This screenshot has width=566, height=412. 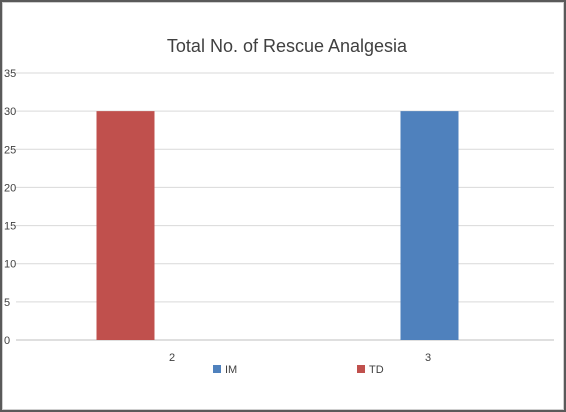 What do you see at coordinates (10, 227) in the screenshot?
I see `y-tick-label: 15` at bounding box center [10, 227].